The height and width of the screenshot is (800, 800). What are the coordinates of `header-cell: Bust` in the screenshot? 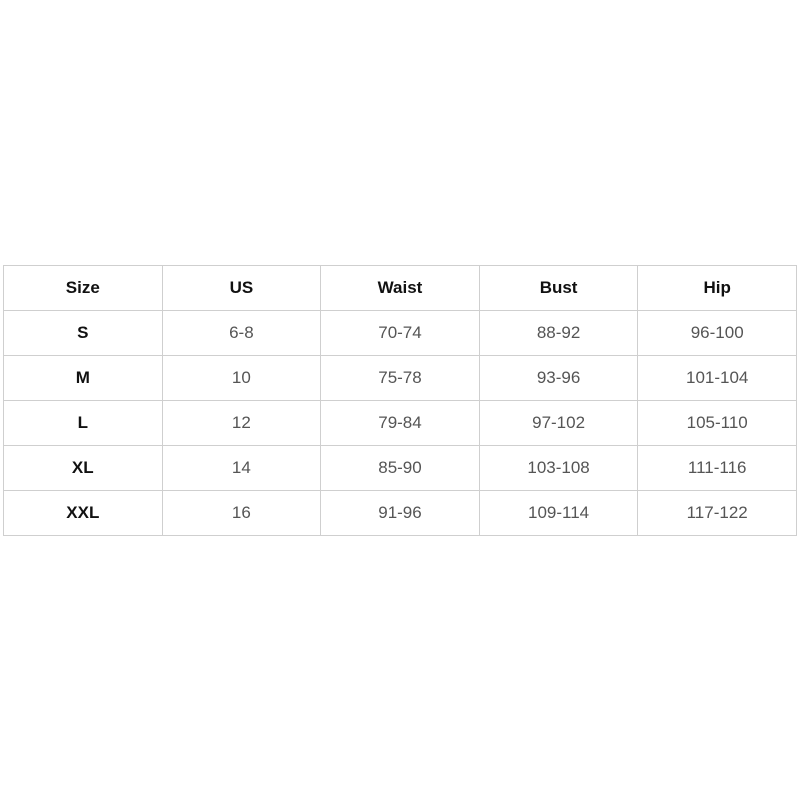 It's located at (558, 288).